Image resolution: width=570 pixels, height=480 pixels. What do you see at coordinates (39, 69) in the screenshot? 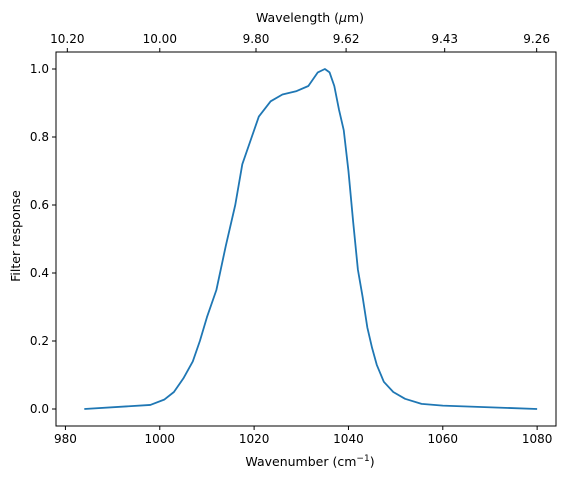
I see `y-tick-label: 1.0` at bounding box center [39, 69].